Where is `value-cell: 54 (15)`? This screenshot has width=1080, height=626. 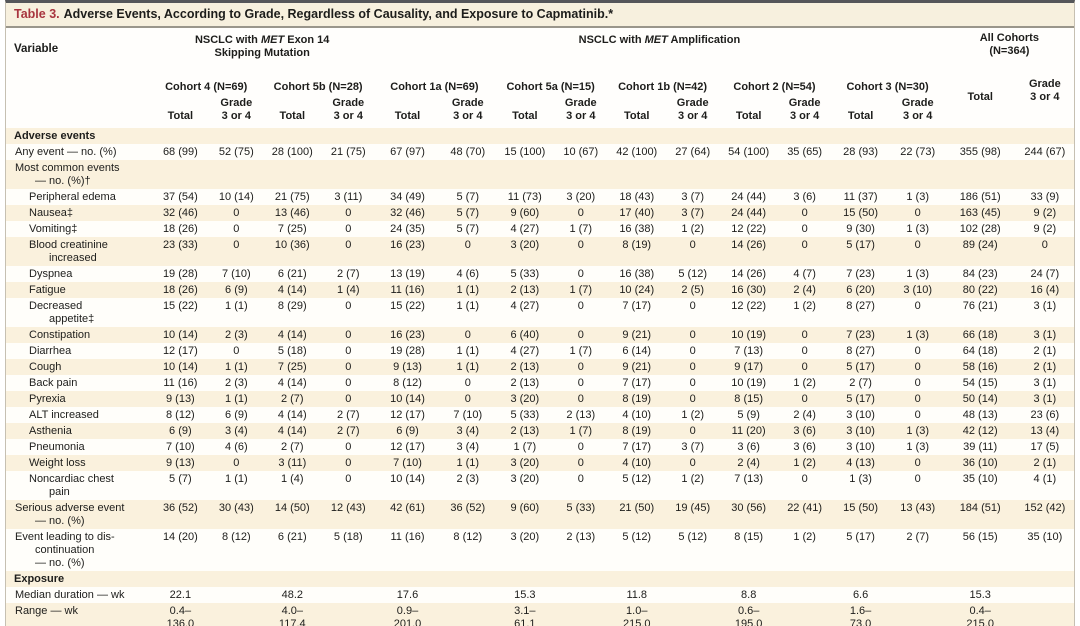 value-cell: 54 (15) is located at coordinates (980, 382).